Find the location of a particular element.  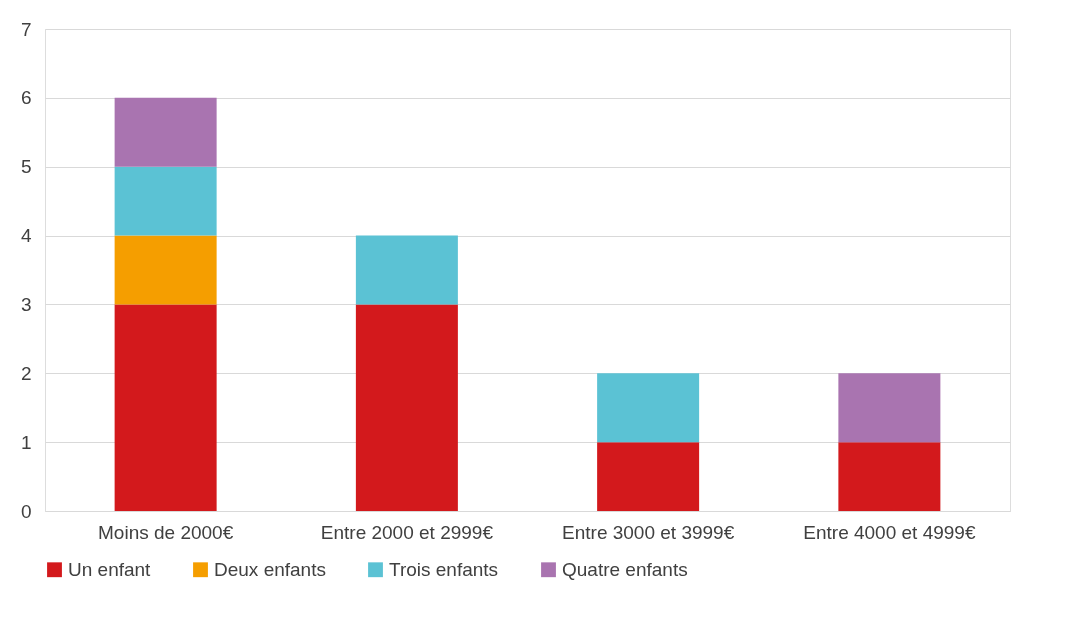

y-tick-label: 0 is located at coordinates (26, 511).